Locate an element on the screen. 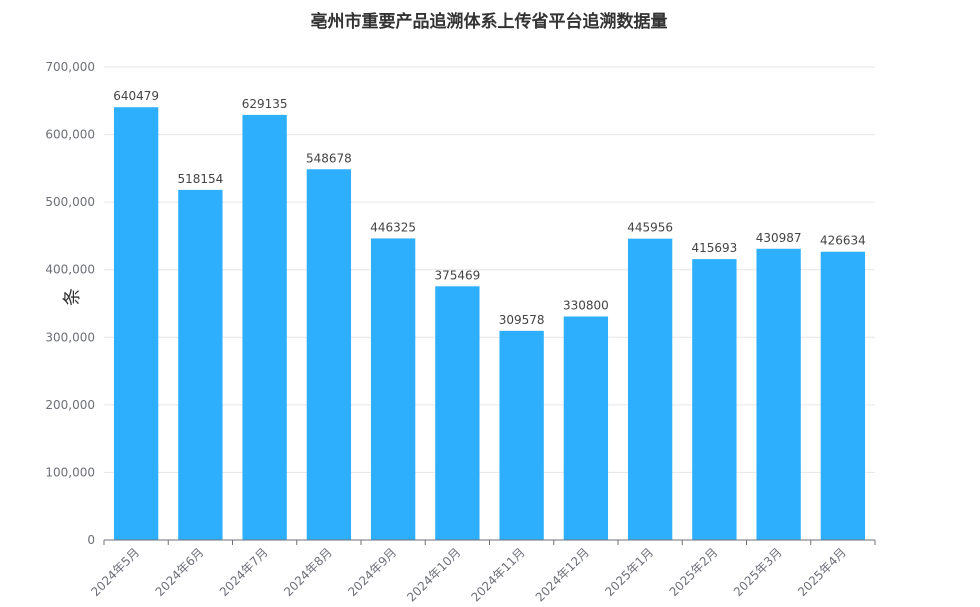  data-label: 309578 is located at coordinates (522, 320).